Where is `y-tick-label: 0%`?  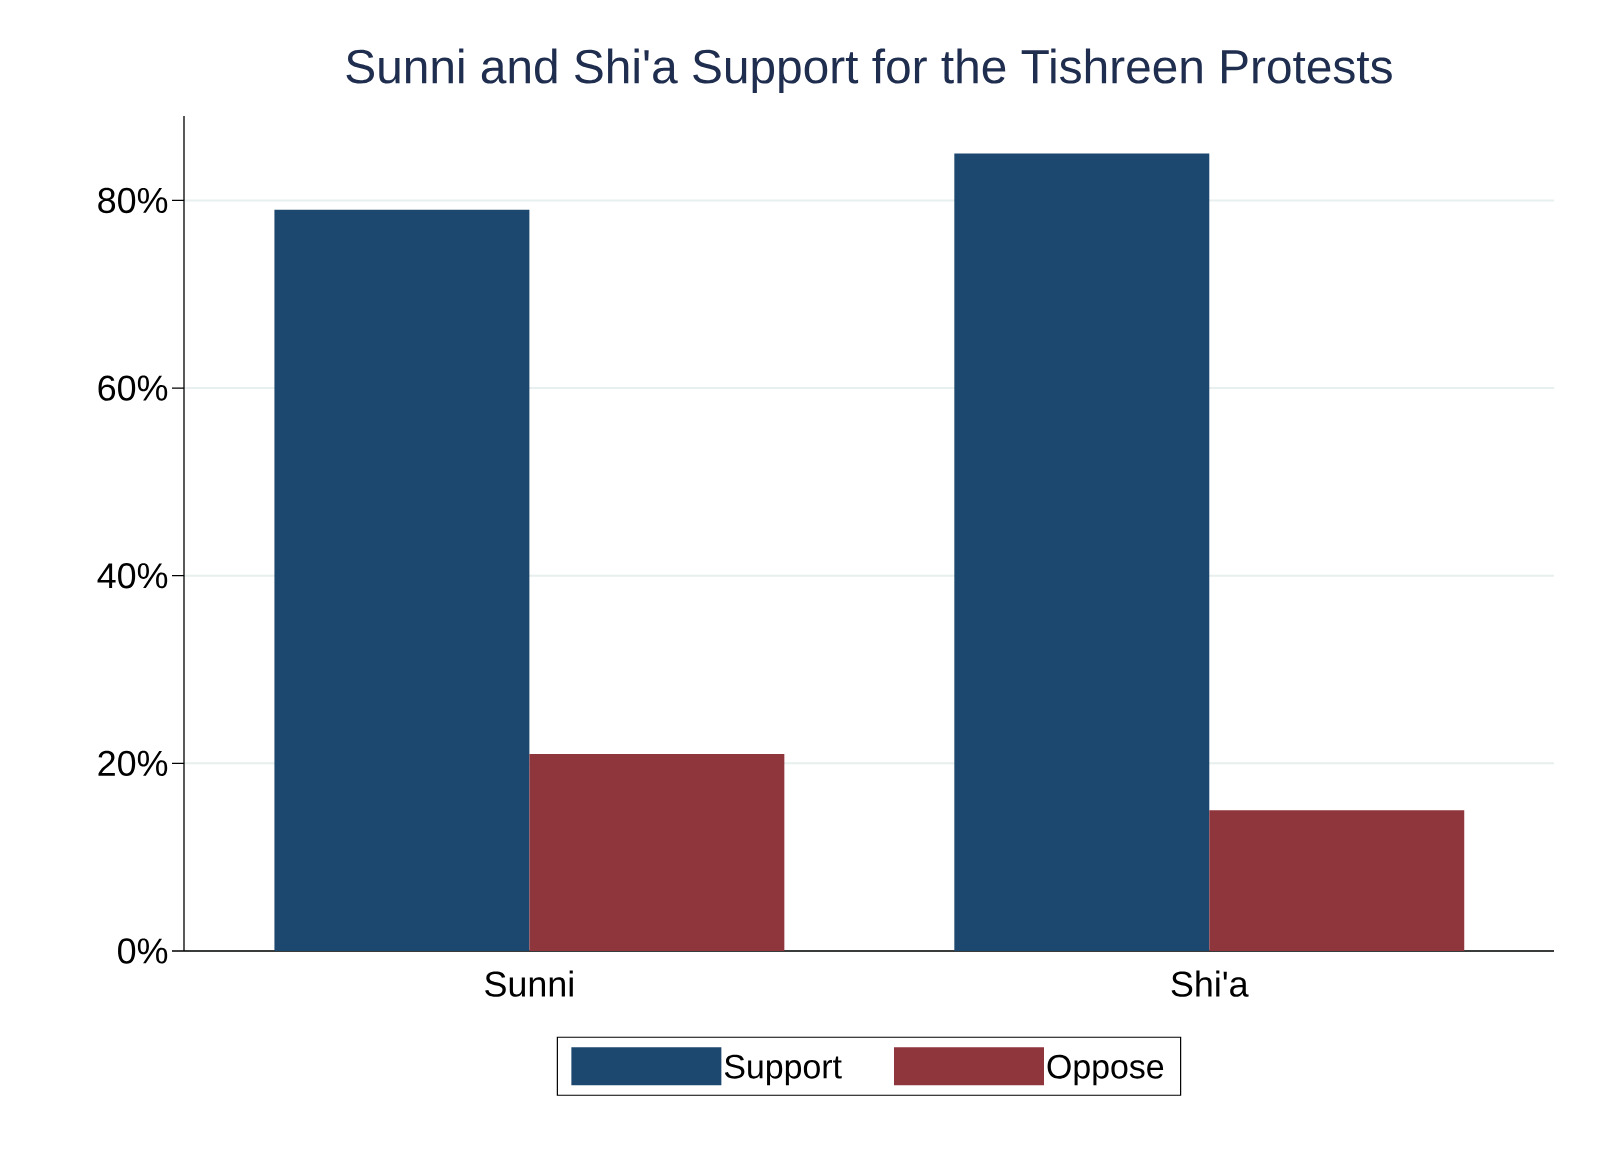 y-tick-label: 0% is located at coordinates (143, 951).